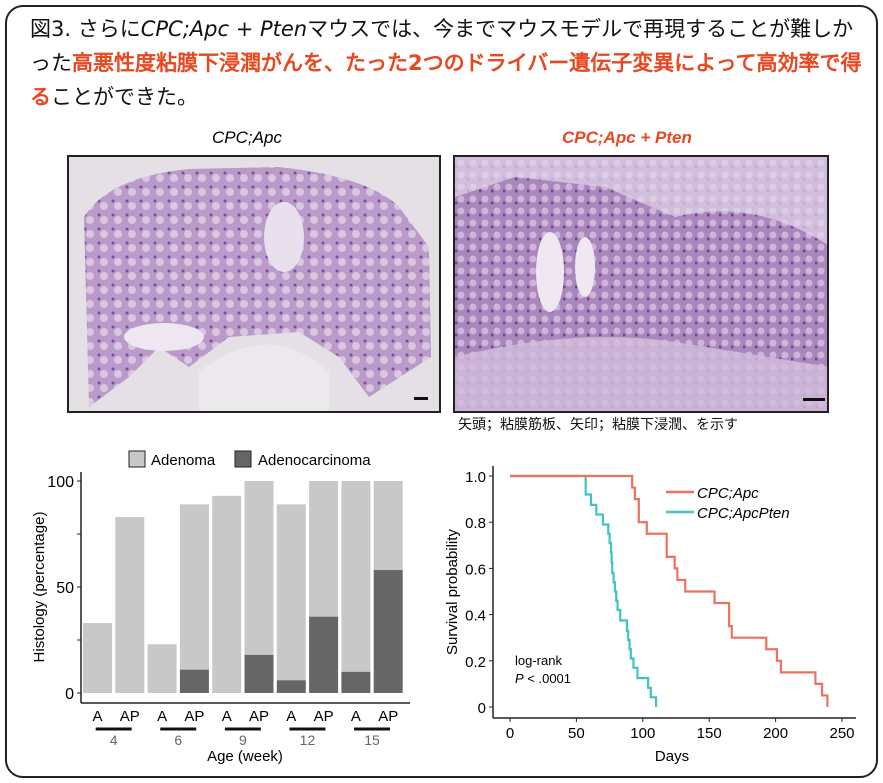 The height and width of the screenshot is (783, 883). I want to click on p-value-label: P < .0001, so click(543, 678).